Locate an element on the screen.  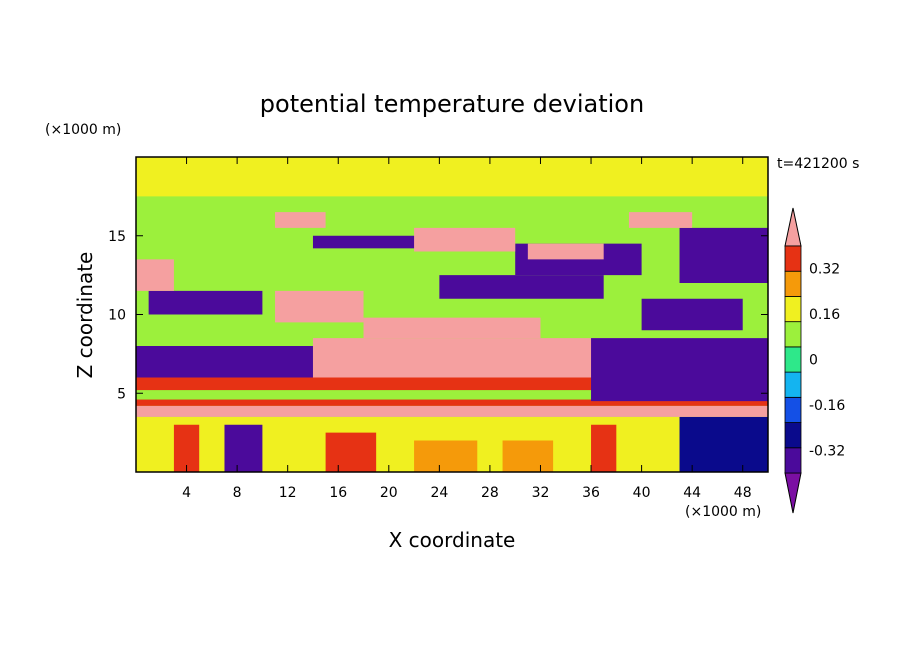
x-tick-label: 16 is located at coordinates (338, 493).